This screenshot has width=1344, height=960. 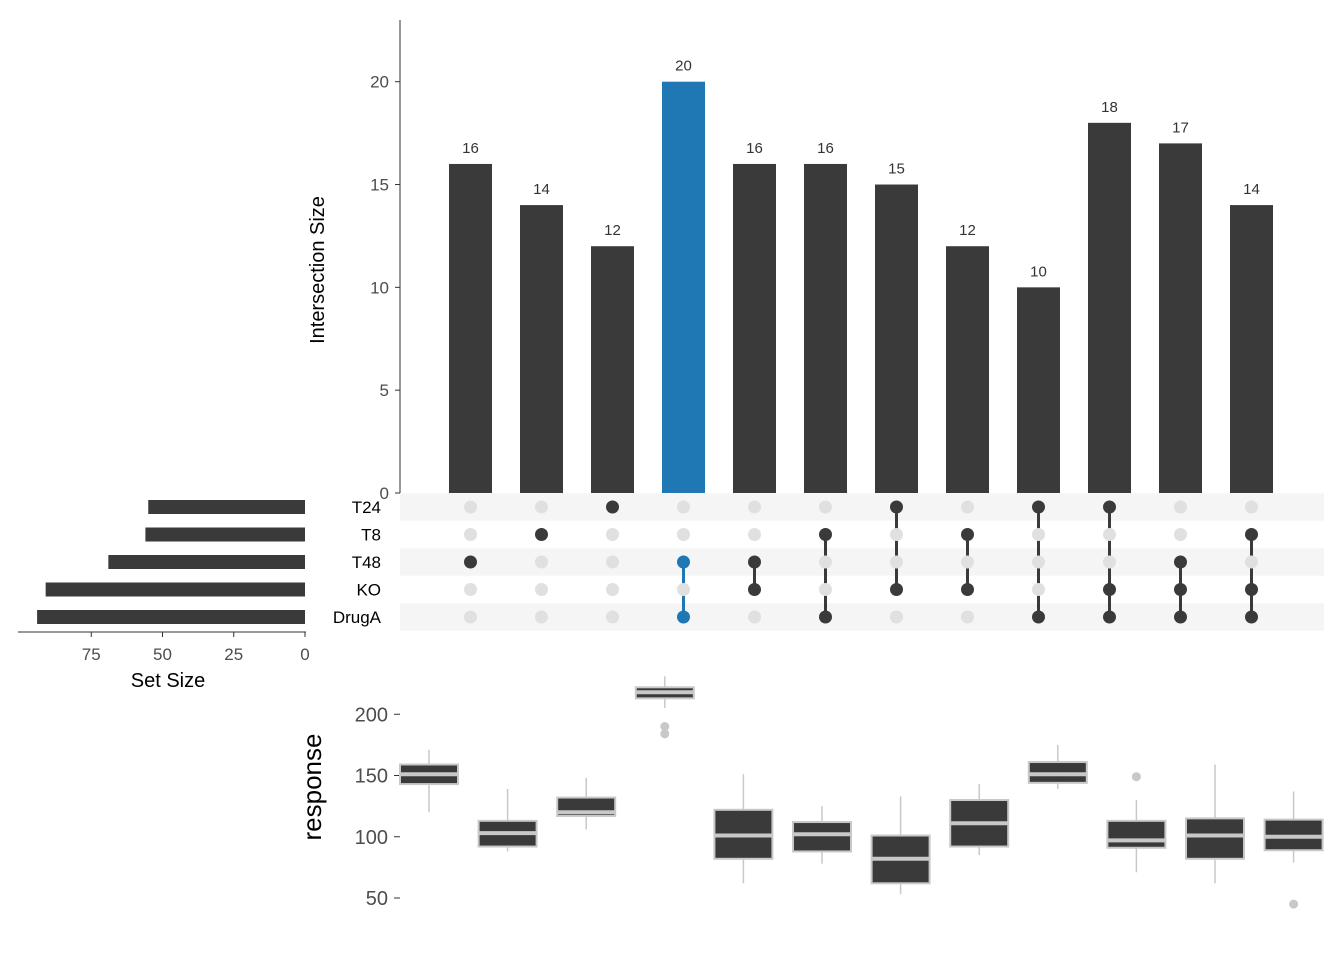 I want to click on y-tick-label: 15, so click(x=379, y=185).